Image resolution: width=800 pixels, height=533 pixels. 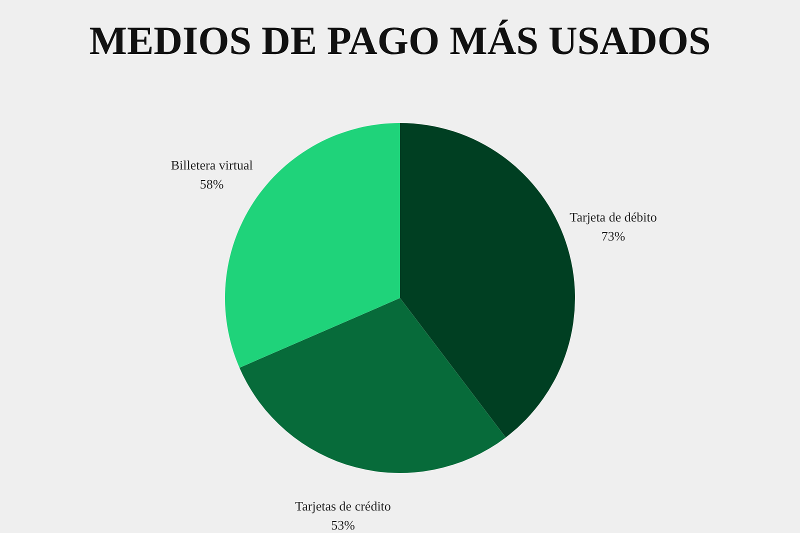 What do you see at coordinates (212, 165) in the screenshot?
I see `slice-label: Billetera virtual` at bounding box center [212, 165].